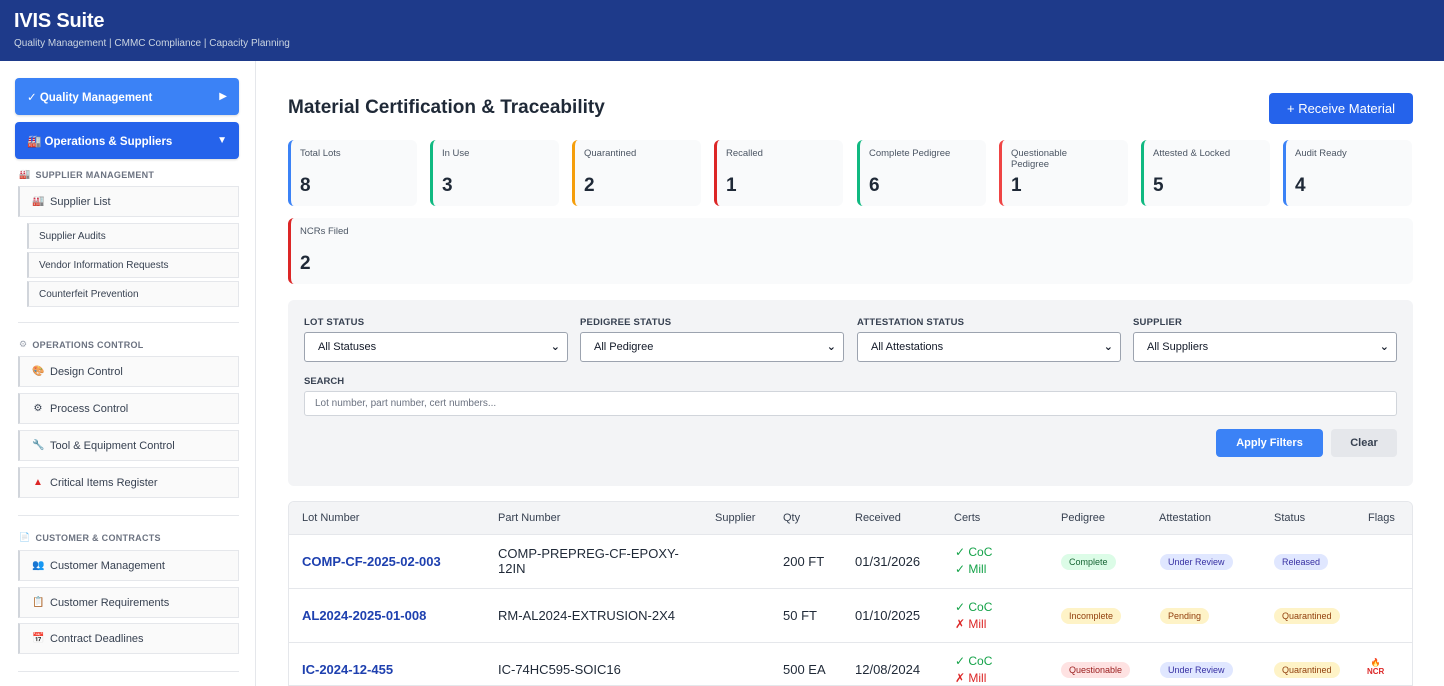 The height and width of the screenshot is (686, 1444). I want to click on section-operations-control: ⚙ OPERATIONS CONTROL, so click(81, 344).